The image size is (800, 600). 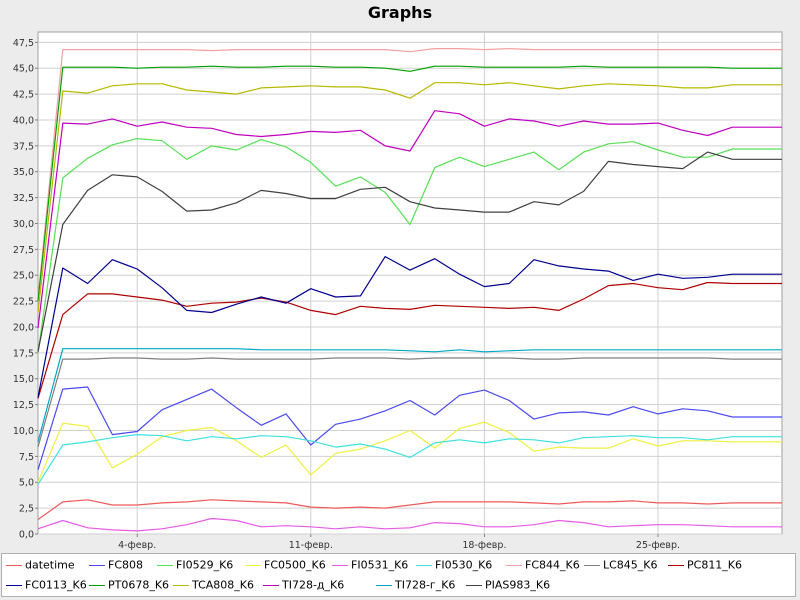 I want to click on y-tick-label: 7,5, so click(x=26, y=457).